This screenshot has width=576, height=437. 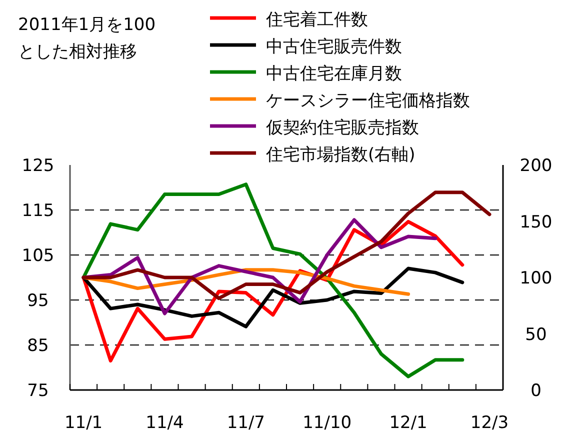 I want to click on legend-label: 仮契約住宅販売指数, so click(x=342, y=128).